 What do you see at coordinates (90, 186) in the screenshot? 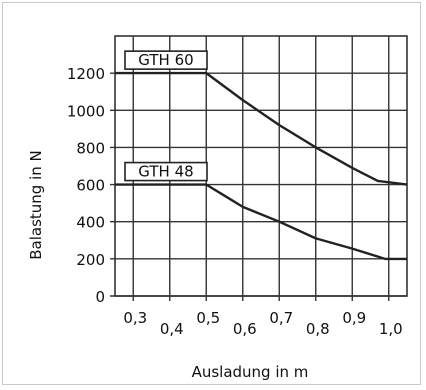
I see `y-tick-label-3: 600` at bounding box center [90, 186].